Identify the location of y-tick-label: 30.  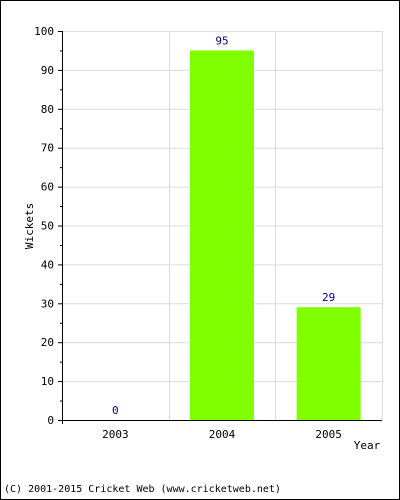
(47, 303).